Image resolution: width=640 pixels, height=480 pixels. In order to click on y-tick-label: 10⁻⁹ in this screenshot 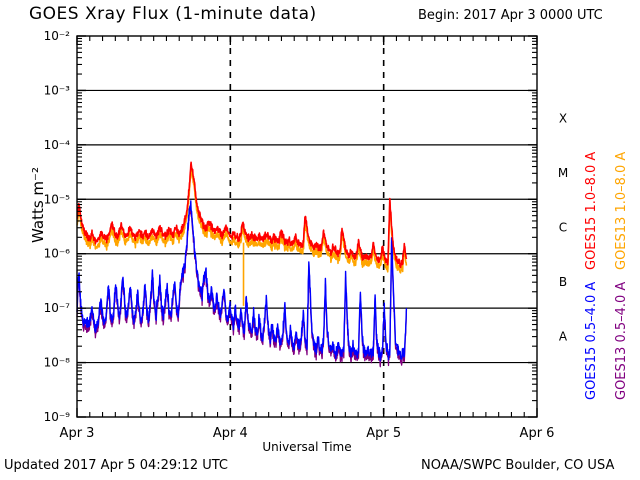, I will do `click(57, 417)`.